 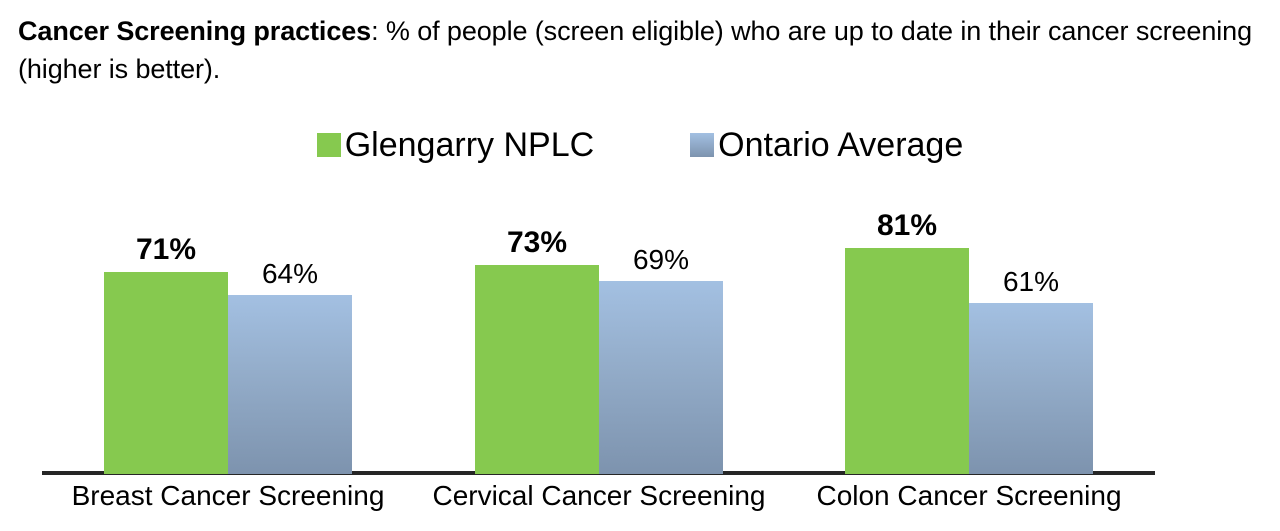 I want to click on bar-value-label-glengarry-nplc-colon: 81%, so click(x=907, y=225).